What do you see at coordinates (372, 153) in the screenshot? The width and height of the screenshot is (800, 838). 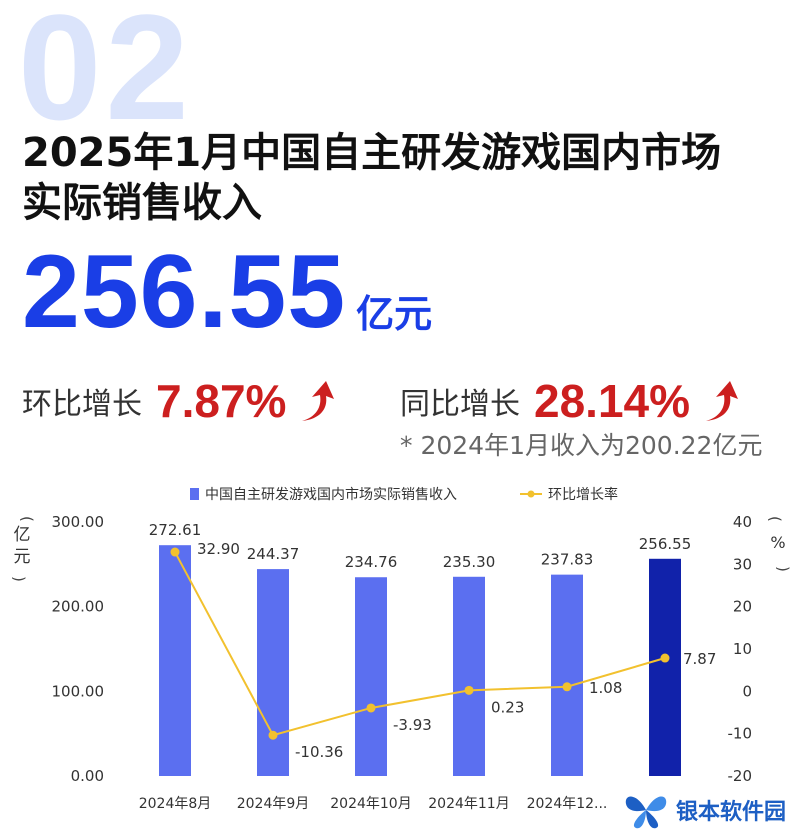 I see `title-line-1: 2025年1月中国自主研发游戏国内市场` at bounding box center [372, 153].